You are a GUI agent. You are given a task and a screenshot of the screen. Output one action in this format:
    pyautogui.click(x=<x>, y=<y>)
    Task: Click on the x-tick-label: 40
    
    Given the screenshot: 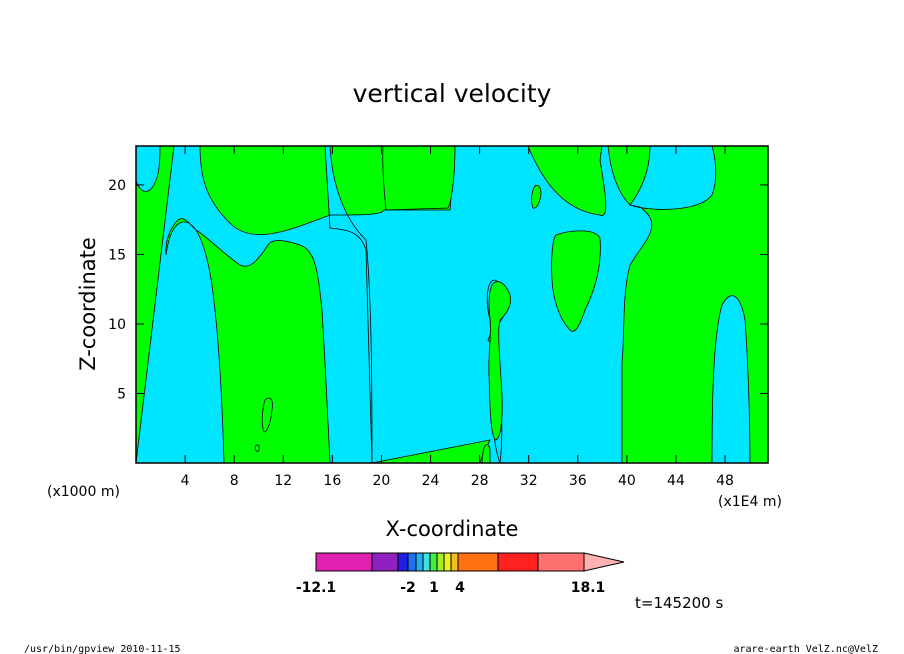 What is the action you would take?
    pyautogui.click(x=627, y=481)
    